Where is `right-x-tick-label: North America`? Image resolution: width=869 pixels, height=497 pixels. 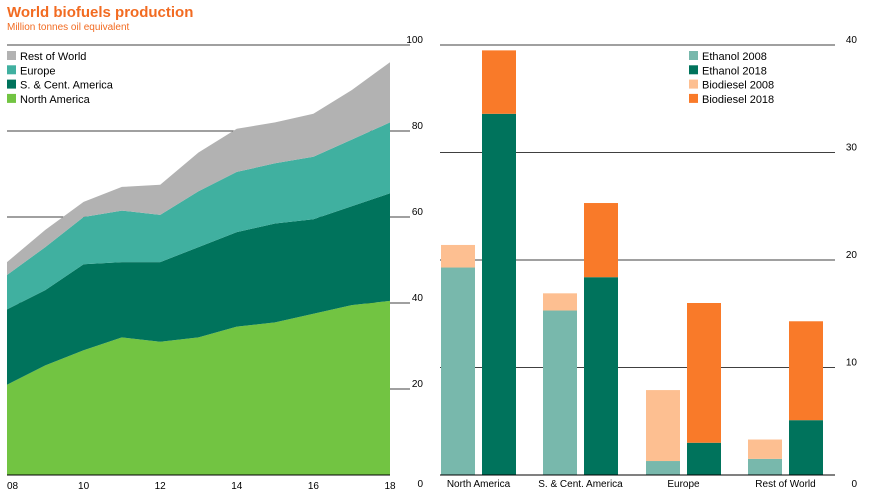 right-x-tick-label: North America is located at coordinates (479, 484).